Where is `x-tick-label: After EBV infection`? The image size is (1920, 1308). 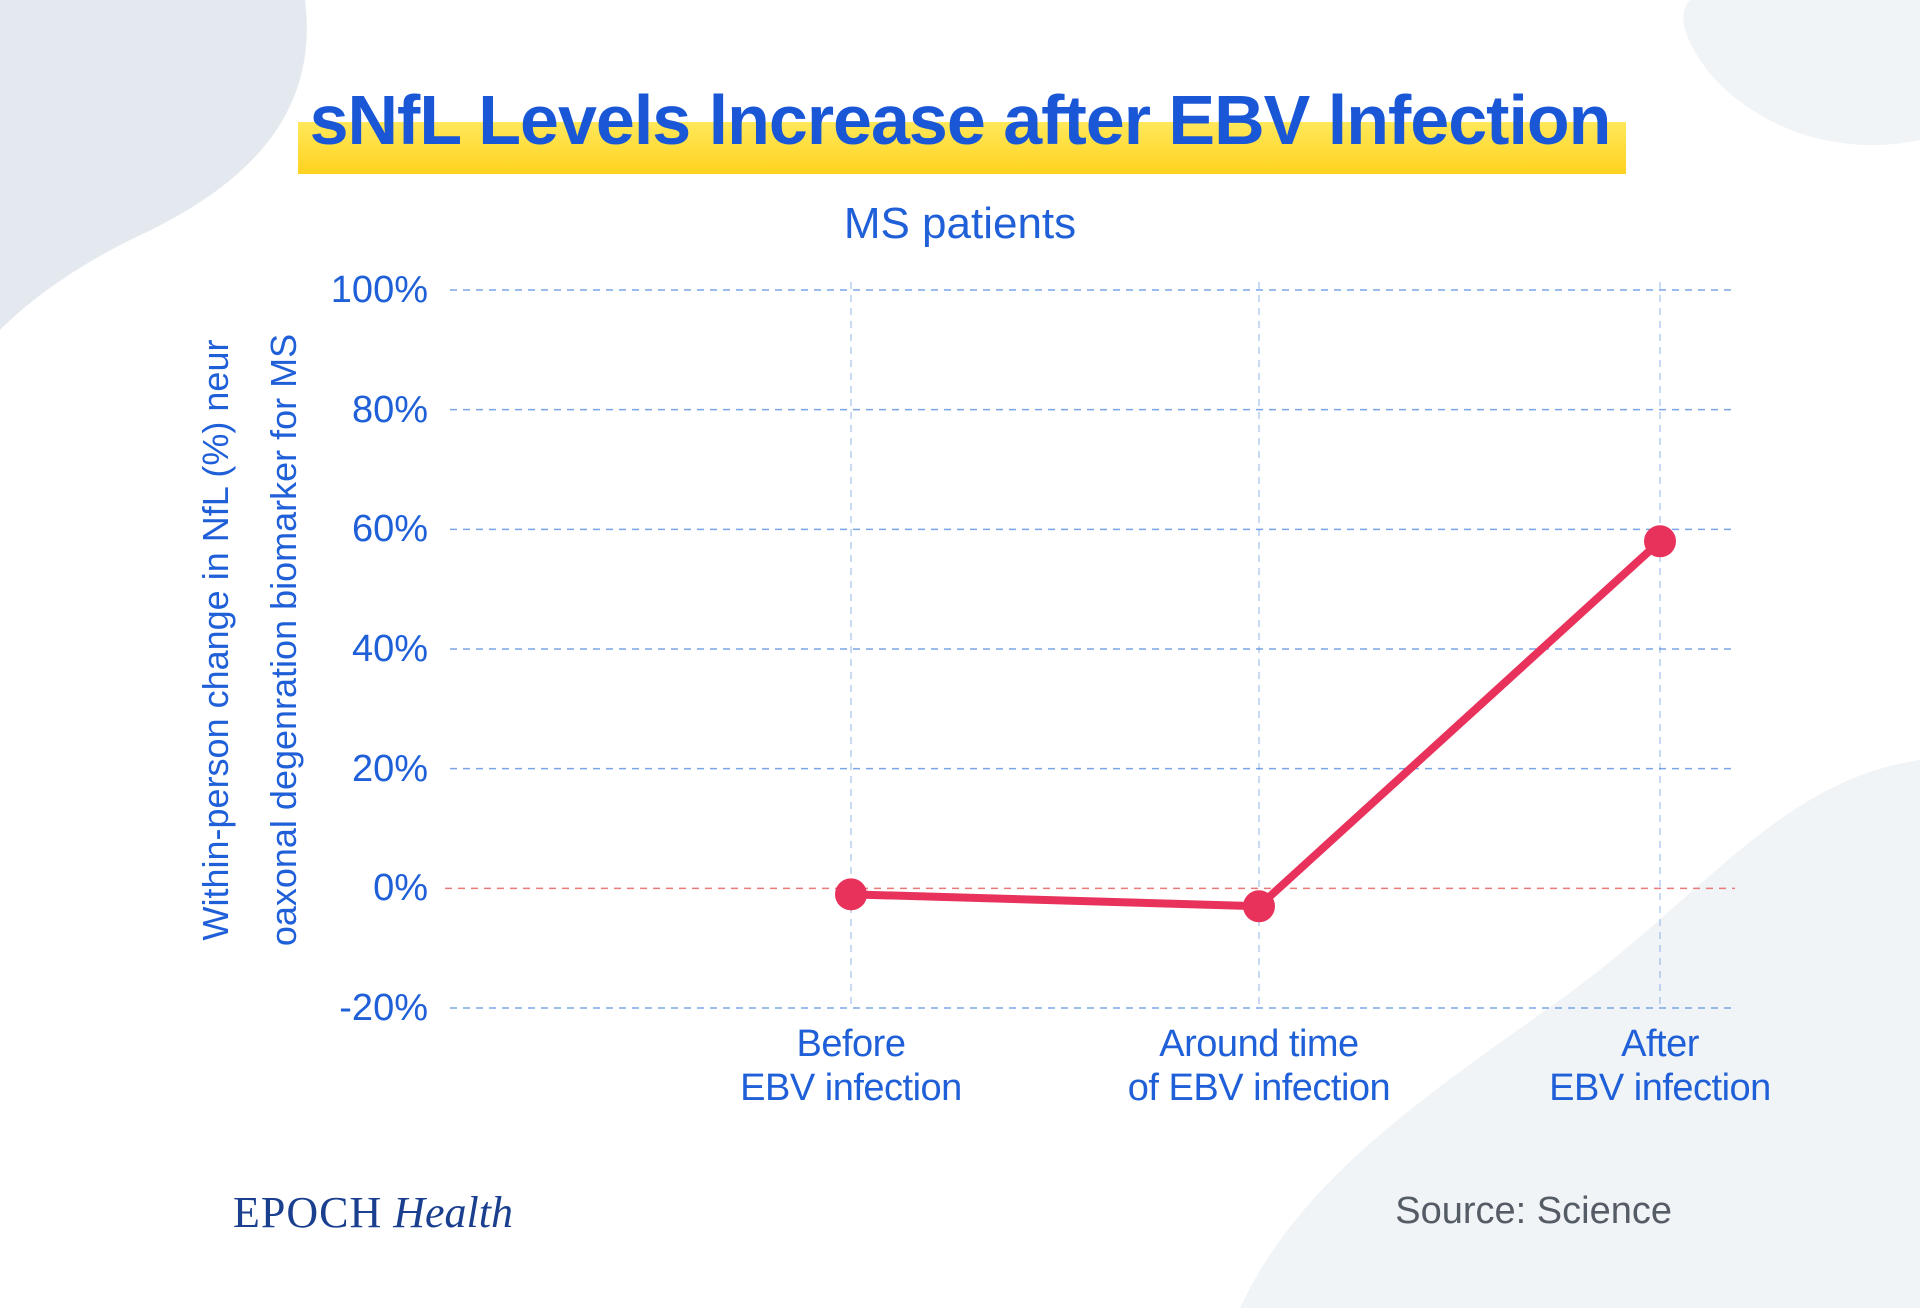
x-tick-label: After EBV infection is located at coordinates (1660, 1066).